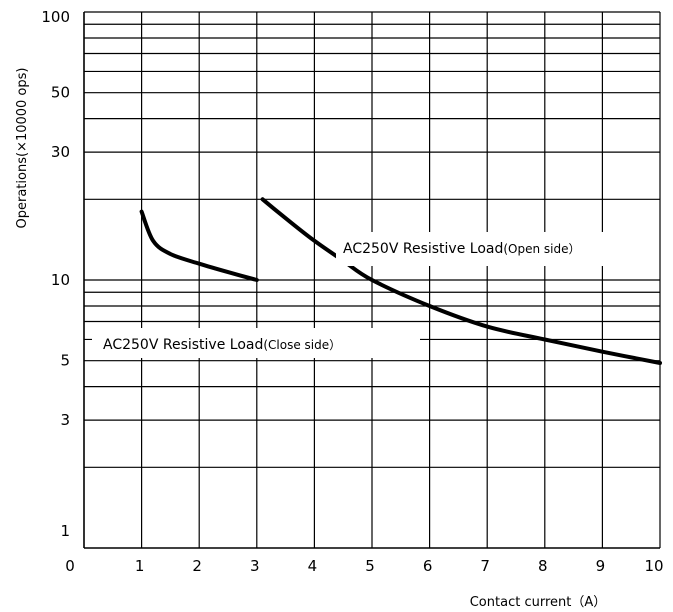 This screenshot has height=612, width=673. I want to click on annotation-open-side-bg, so click(480, 249).